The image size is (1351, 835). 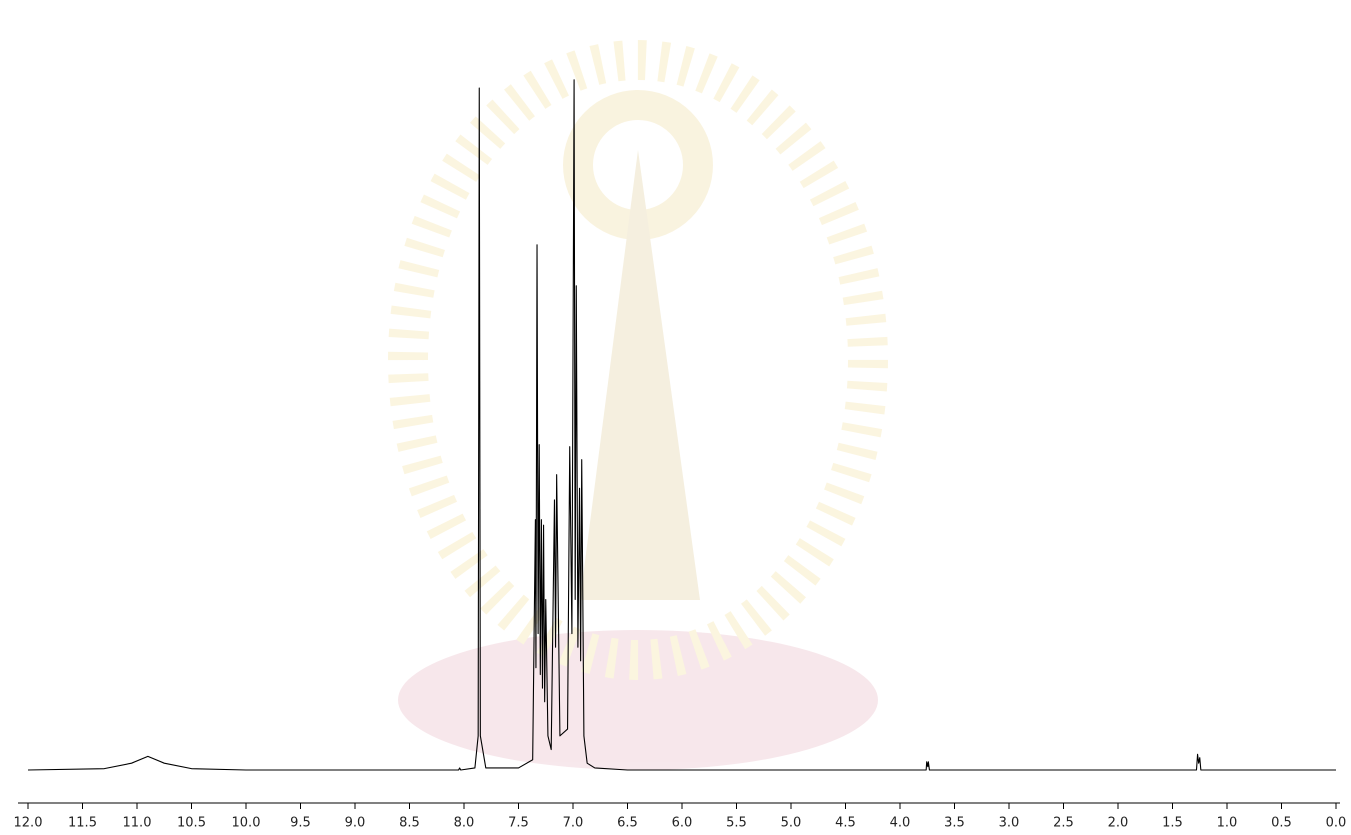 What do you see at coordinates (1009, 823) in the screenshot?
I see `x-tick-label: 3.0` at bounding box center [1009, 823].